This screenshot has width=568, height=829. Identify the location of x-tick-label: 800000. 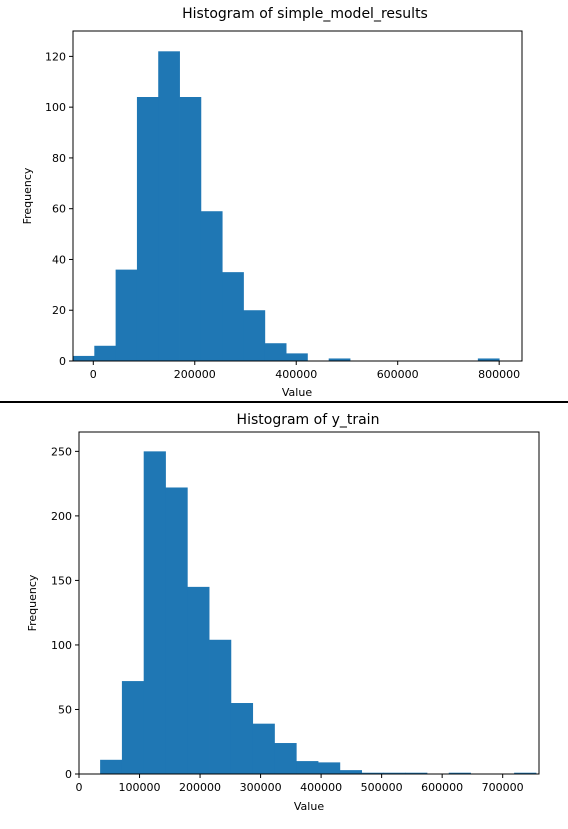
(499, 374).